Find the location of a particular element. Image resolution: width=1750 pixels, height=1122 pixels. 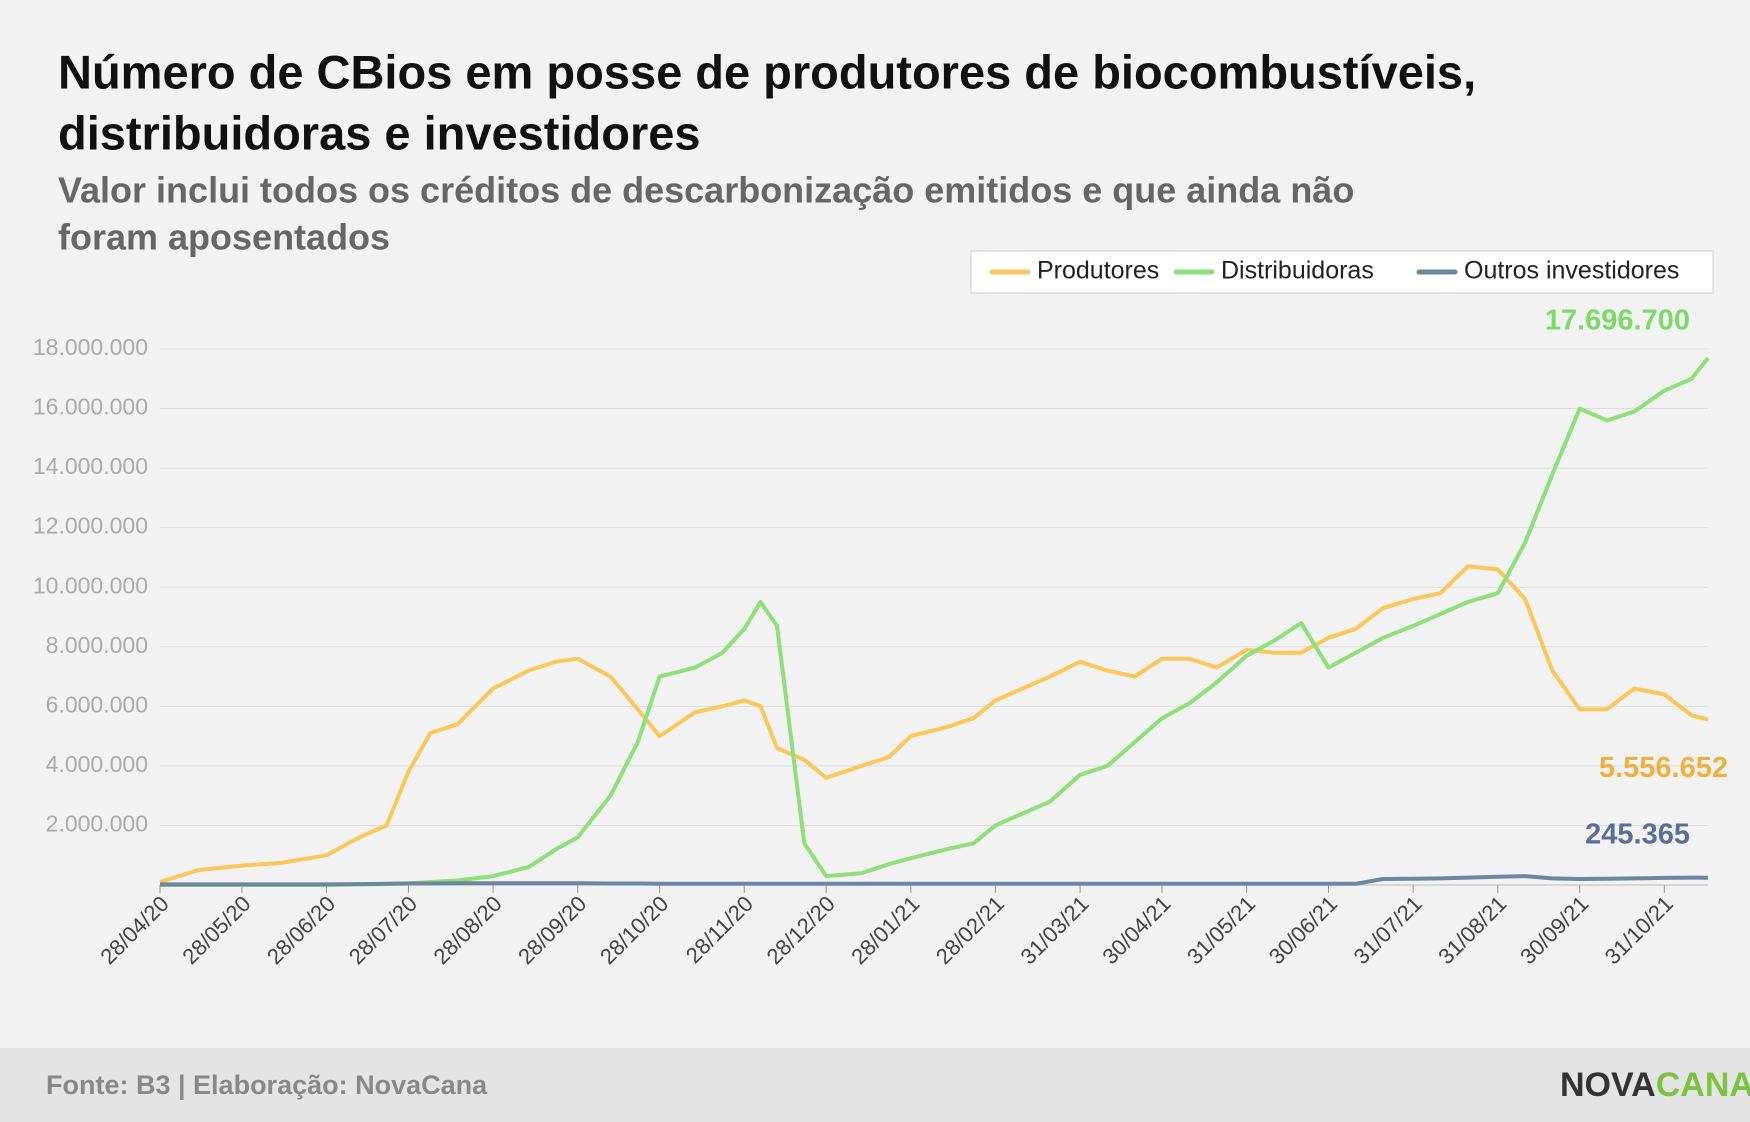

y-tick-label: 10.000.000 is located at coordinates (90, 585).